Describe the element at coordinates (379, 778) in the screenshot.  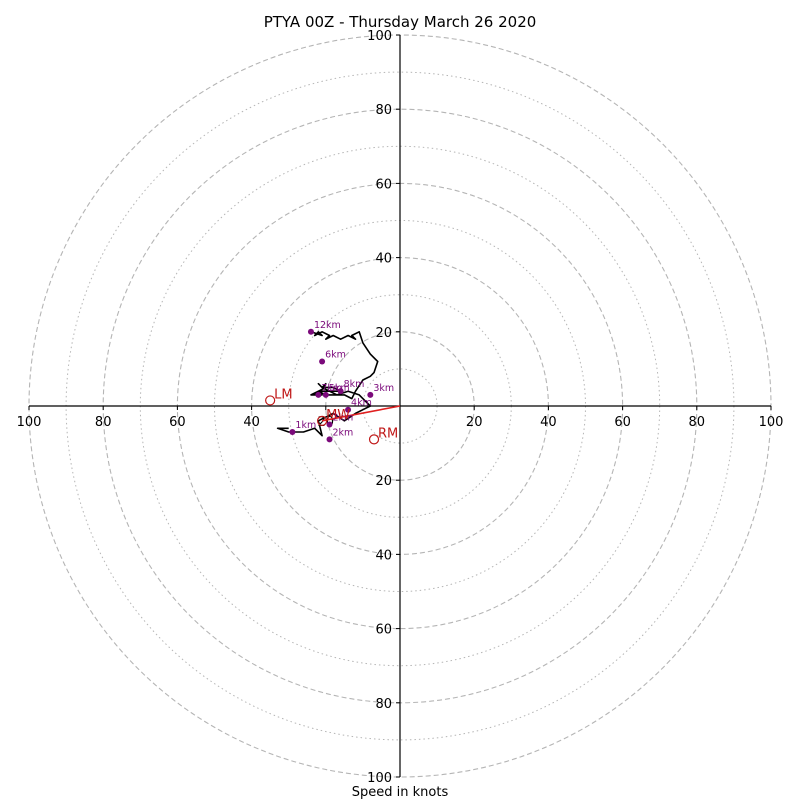
I see `y-tick-label-bottom: 100` at that location.